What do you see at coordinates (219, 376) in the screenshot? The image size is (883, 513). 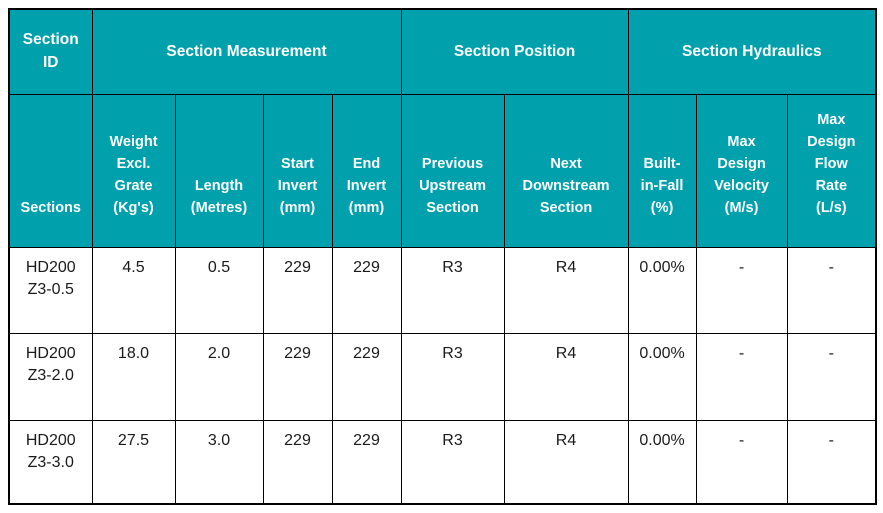 I see `cell-length: 2.0` at bounding box center [219, 376].